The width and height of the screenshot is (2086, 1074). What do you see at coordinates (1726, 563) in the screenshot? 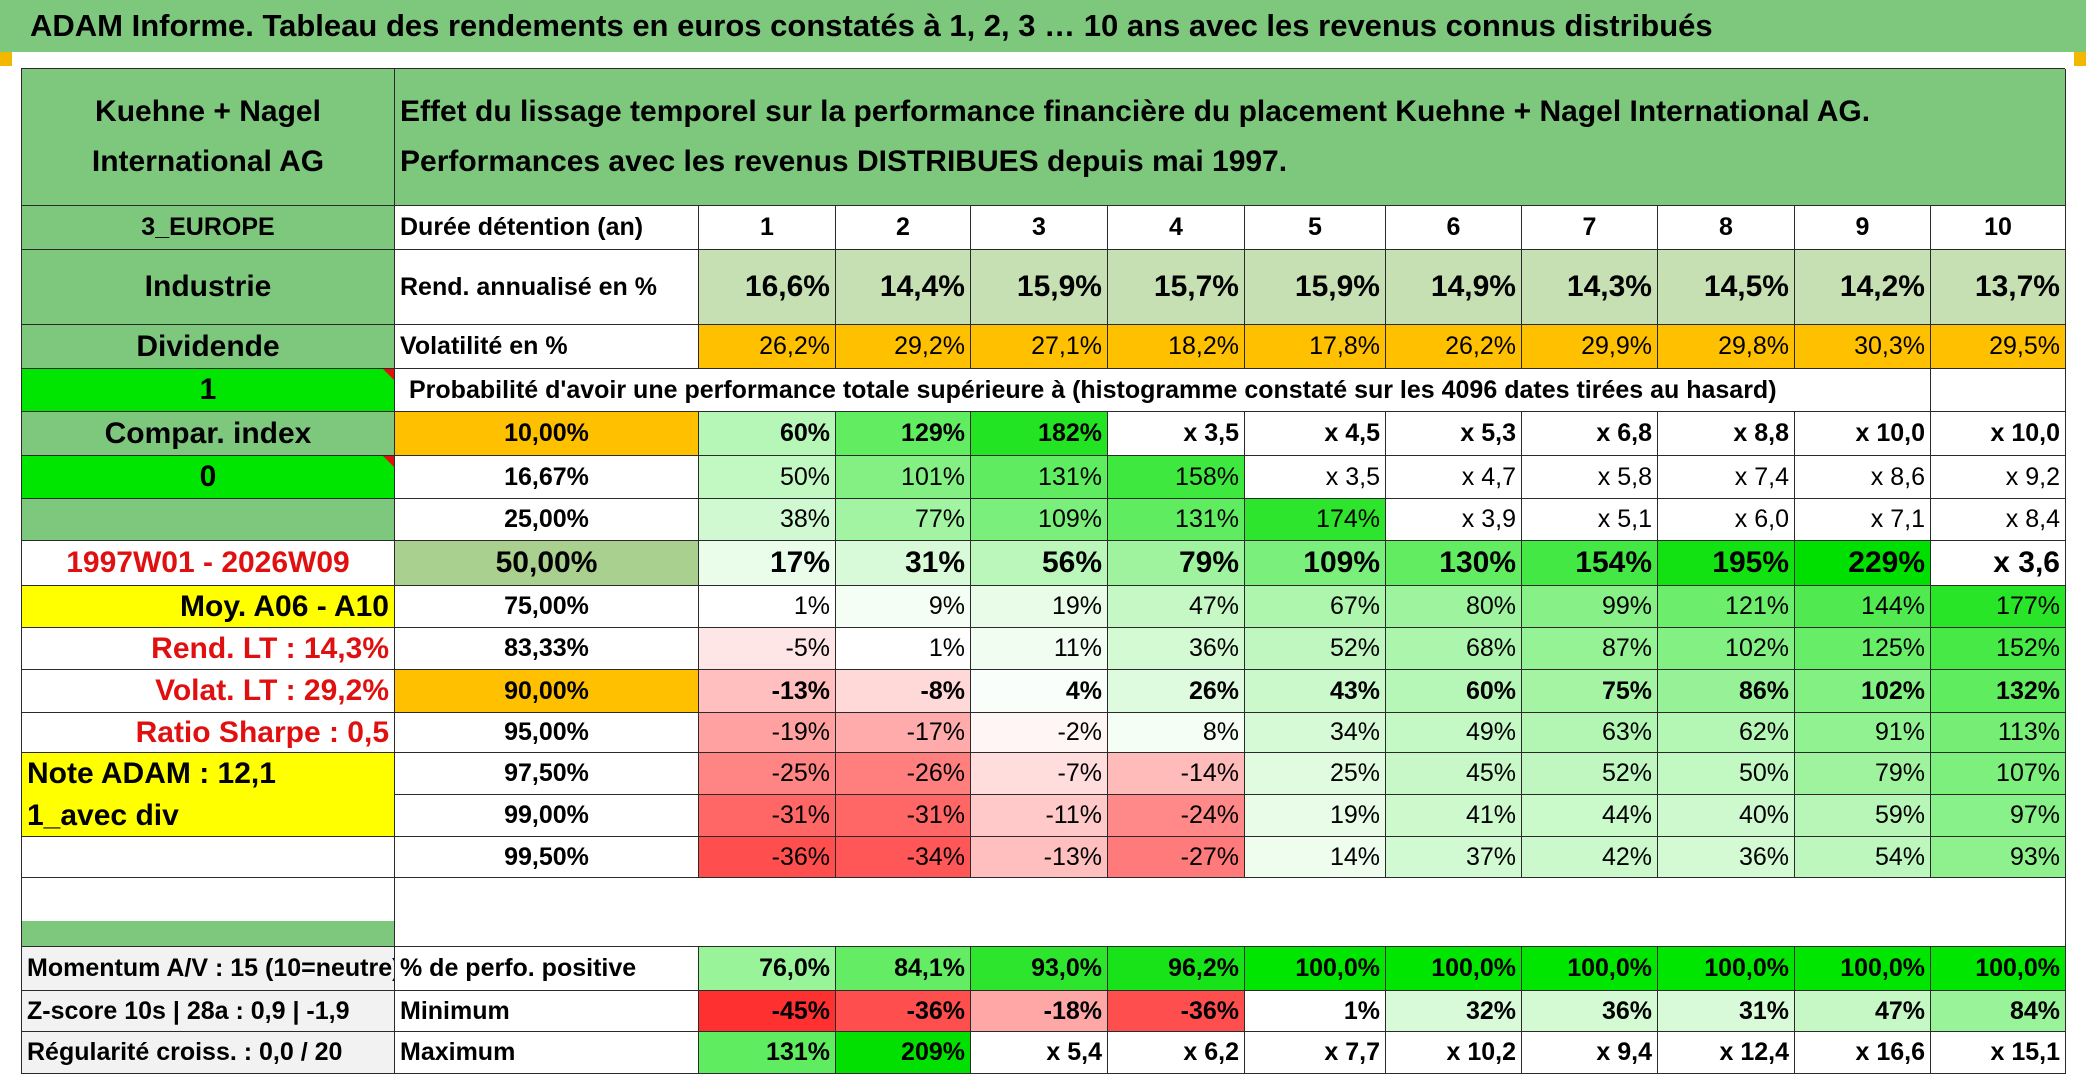
I see `table-cell: 195%` at bounding box center [1726, 563].